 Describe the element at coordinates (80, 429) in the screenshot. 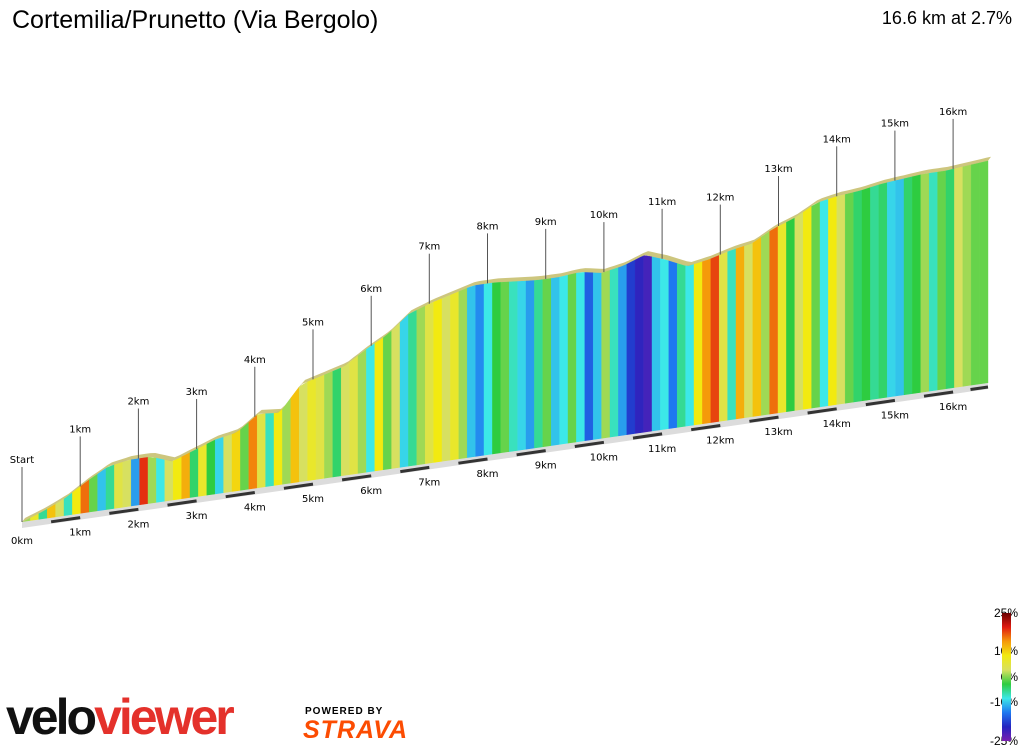

I see `km-marker-label: 1km` at that location.